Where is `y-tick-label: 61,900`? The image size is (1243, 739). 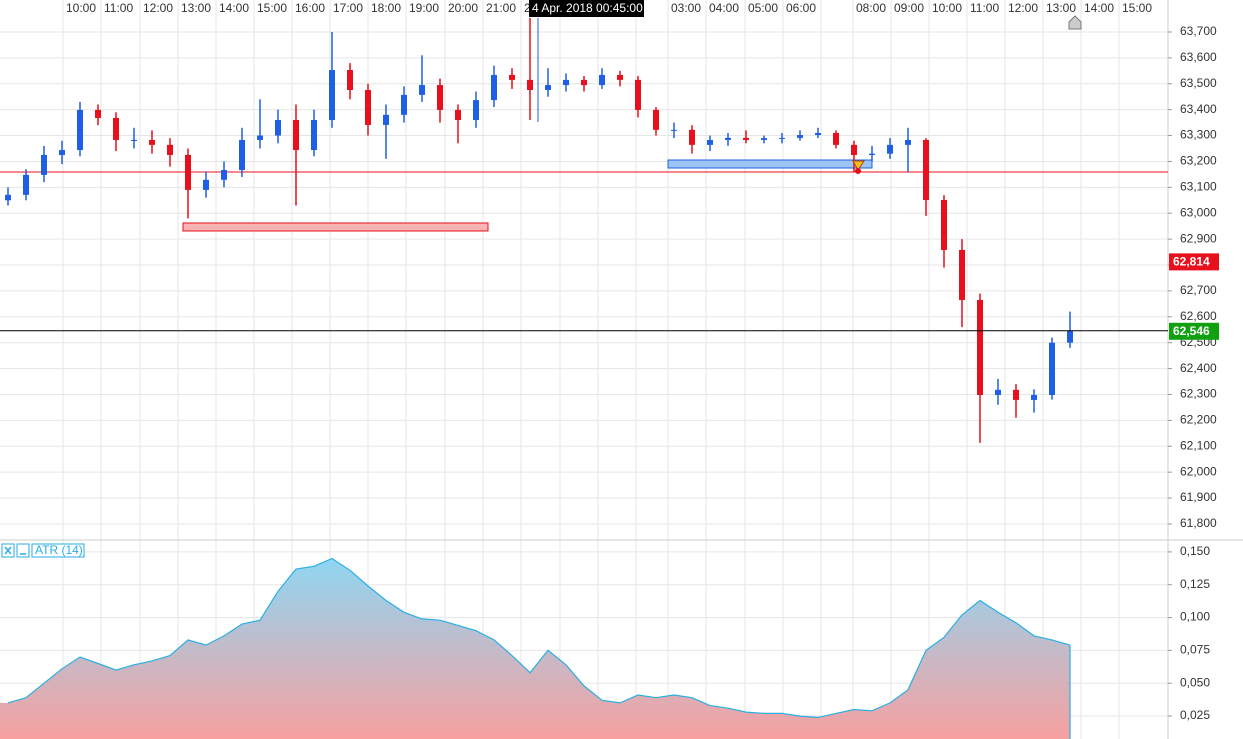
y-tick-label: 61,900 is located at coordinates (1198, 497).